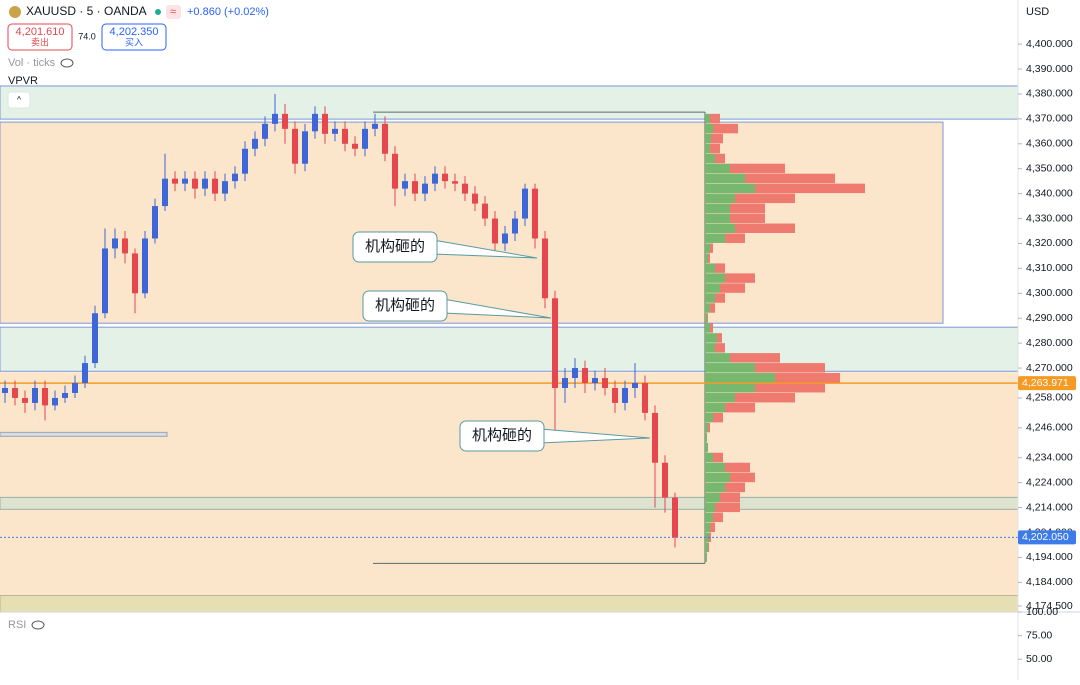  Describe the element at coordinates (134, 32) in the screenshot. I see `buy-price: 4,202.350` at that location.